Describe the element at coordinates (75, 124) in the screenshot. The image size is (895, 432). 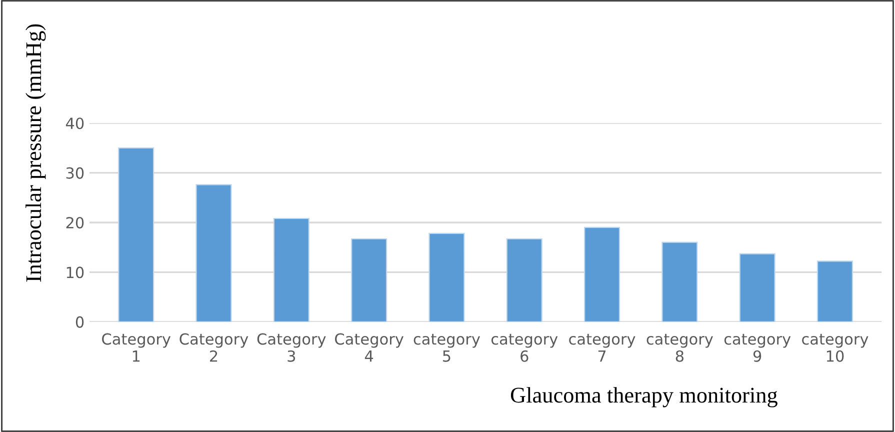
I see `y-tick-label: 40` at that location.